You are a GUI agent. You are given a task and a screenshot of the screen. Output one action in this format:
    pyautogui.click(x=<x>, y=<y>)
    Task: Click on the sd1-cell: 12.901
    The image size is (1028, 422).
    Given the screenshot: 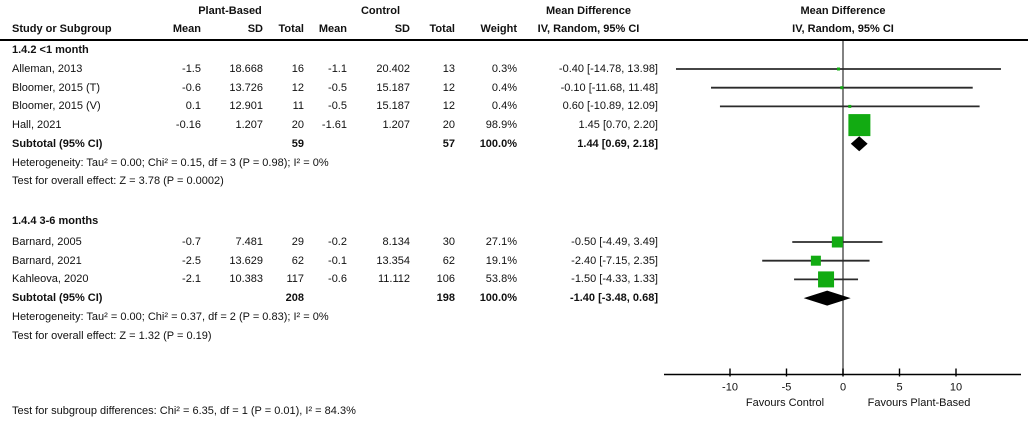 What is the action you would take?
    pyautogui.click(x=246, y=106)
    